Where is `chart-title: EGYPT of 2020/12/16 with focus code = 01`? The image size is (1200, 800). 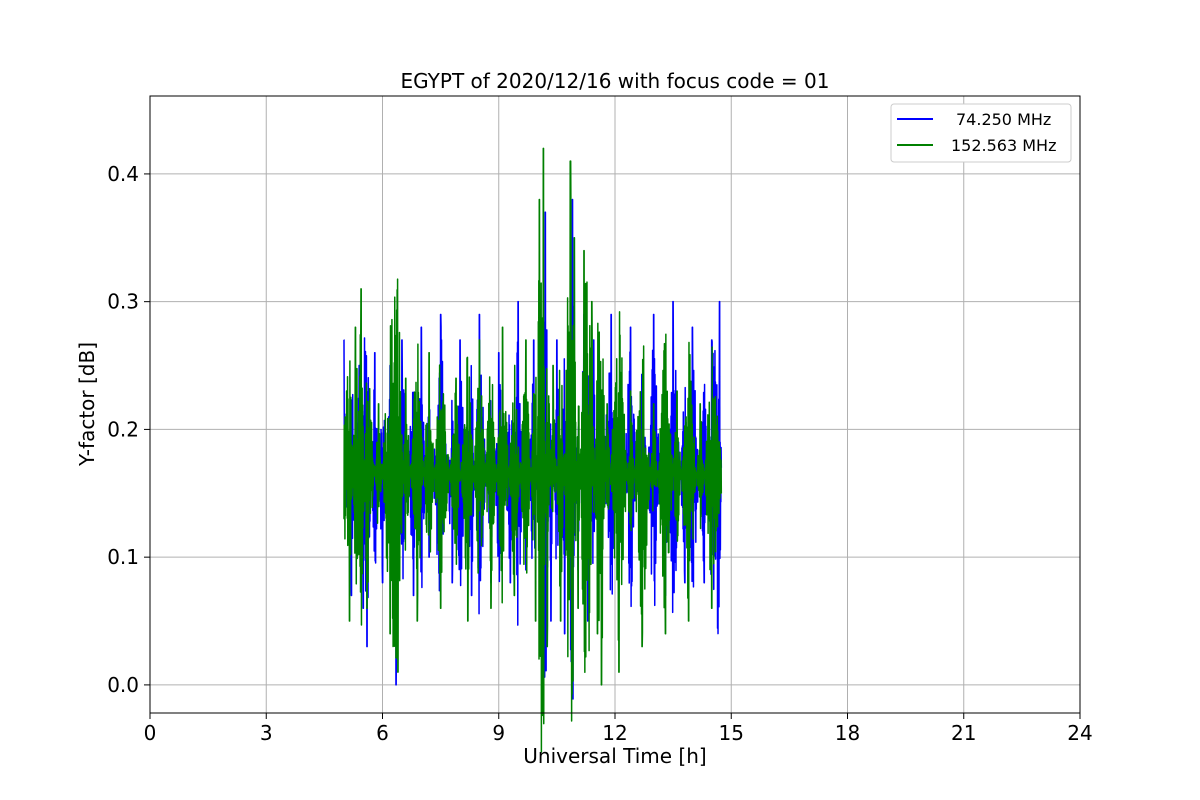 chart-title: EGYPT of 2020/12/16 with focus code = 01 is located at coordinates (615, 81).